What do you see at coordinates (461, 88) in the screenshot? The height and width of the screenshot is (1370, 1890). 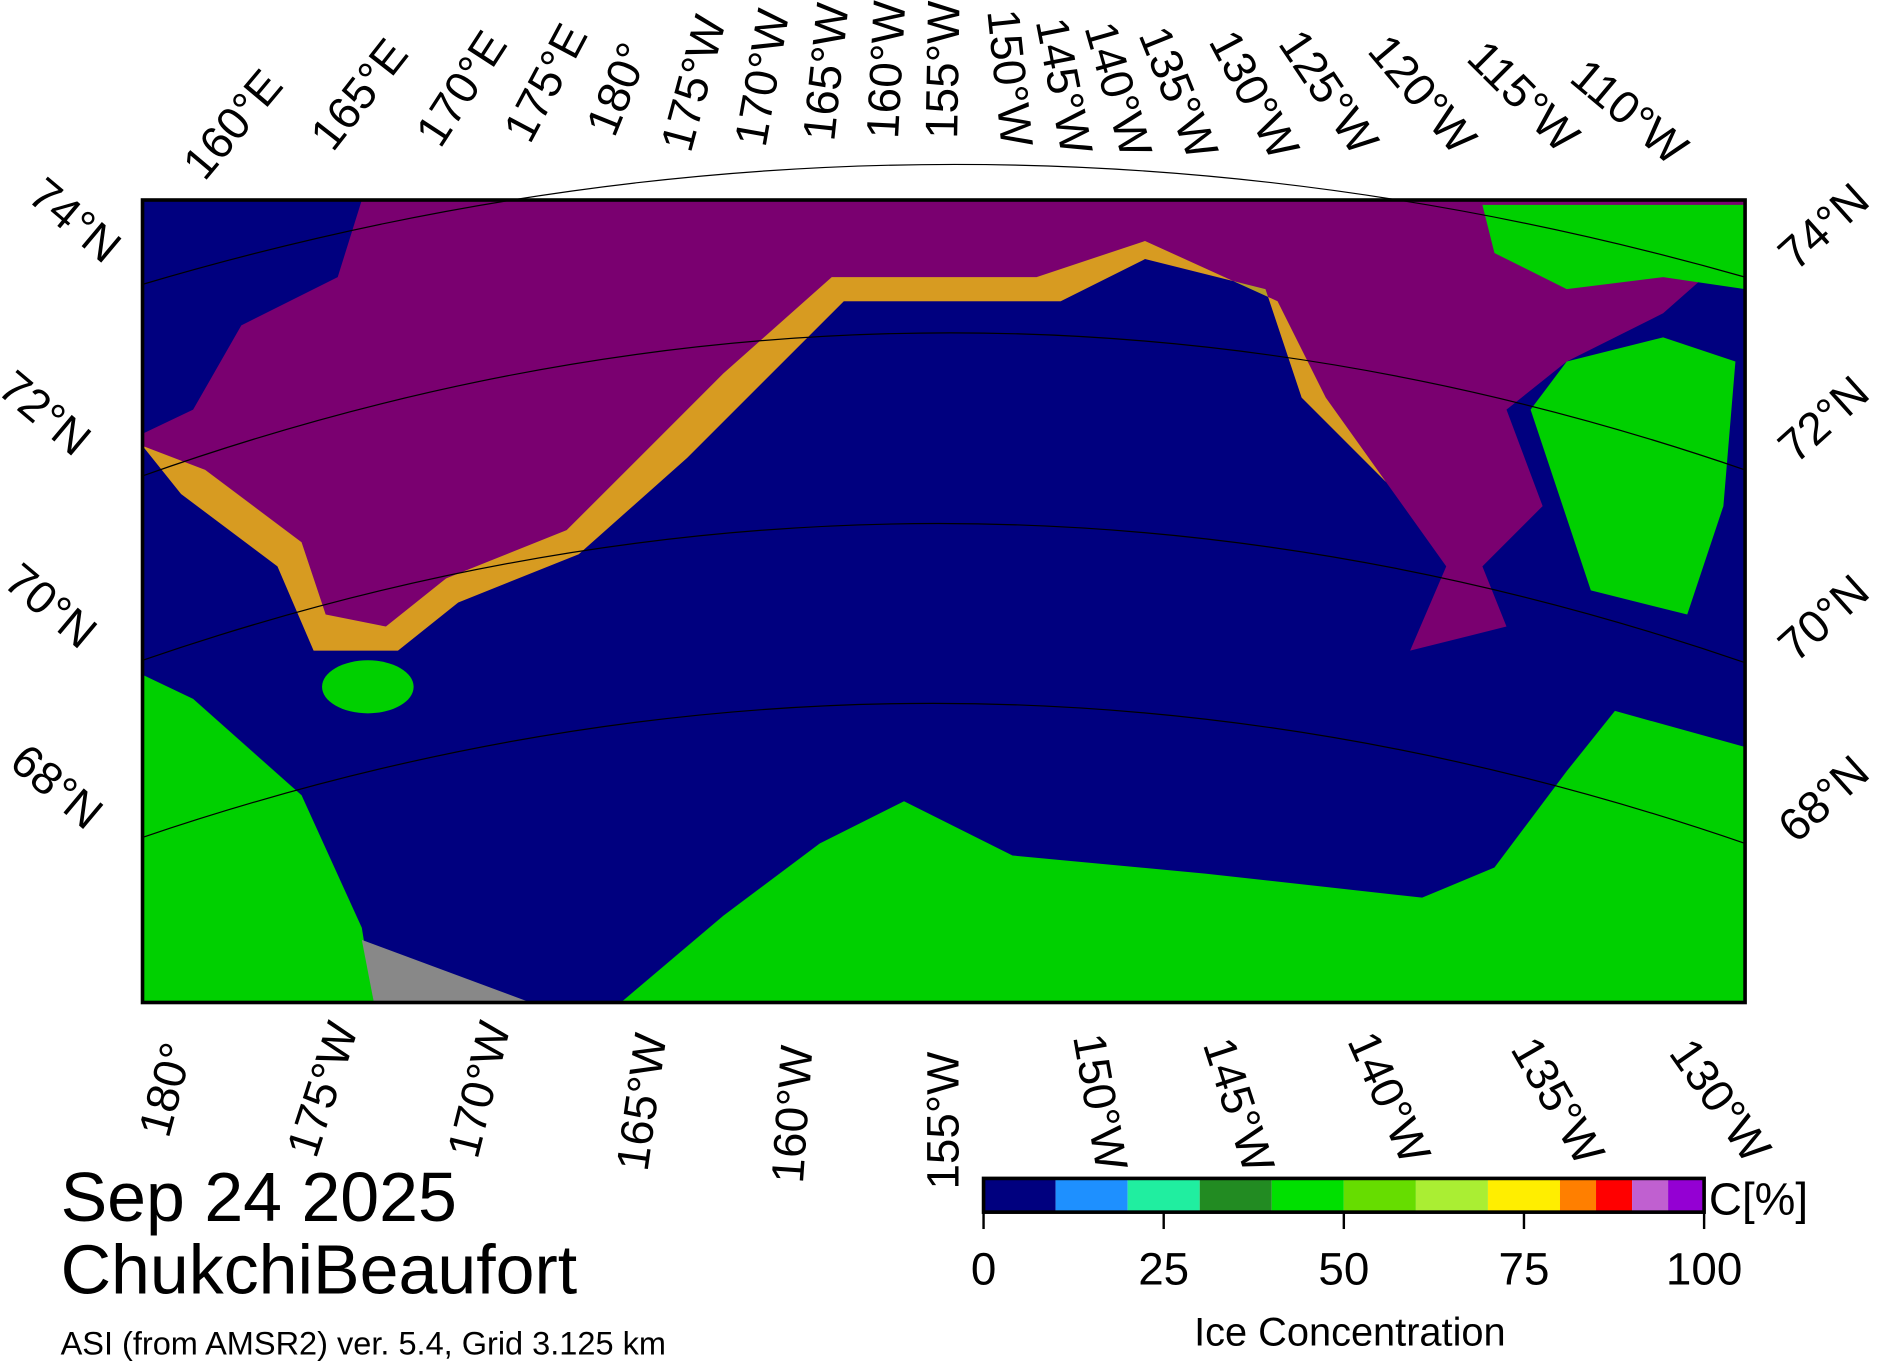 I see `coord-label: 170°E` at bounding box center [461, 88].